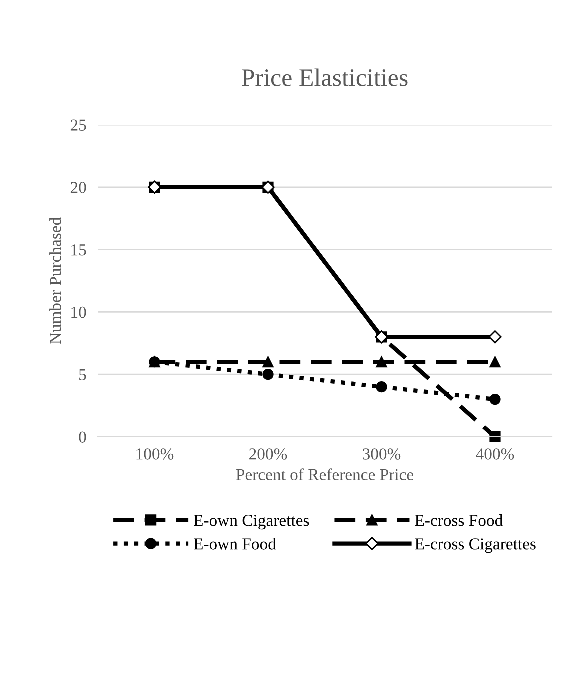  I want to click on x-axis-title: Percent of Reference Price, so click(325, 474).